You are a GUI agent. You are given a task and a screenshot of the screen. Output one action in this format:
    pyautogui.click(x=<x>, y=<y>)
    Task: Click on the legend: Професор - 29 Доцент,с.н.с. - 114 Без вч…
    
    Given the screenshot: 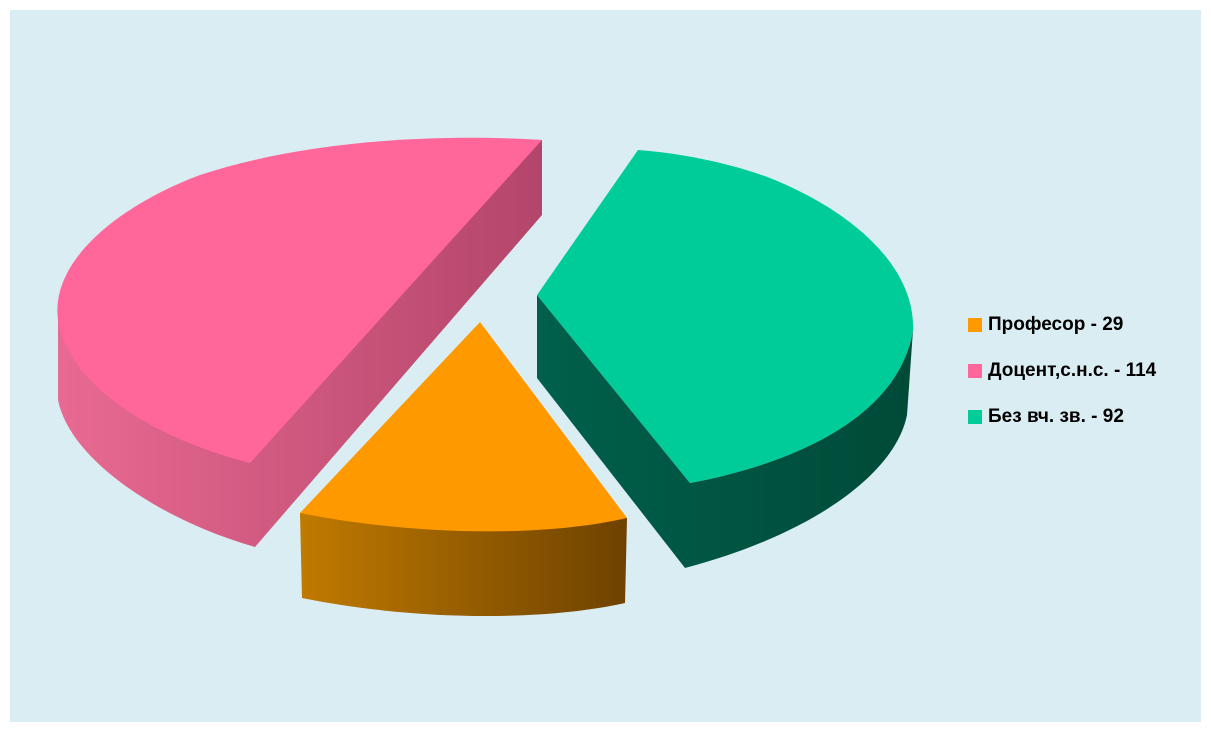 What is the action you would take?
    pyautogui.click(x=1088, y=383)
    